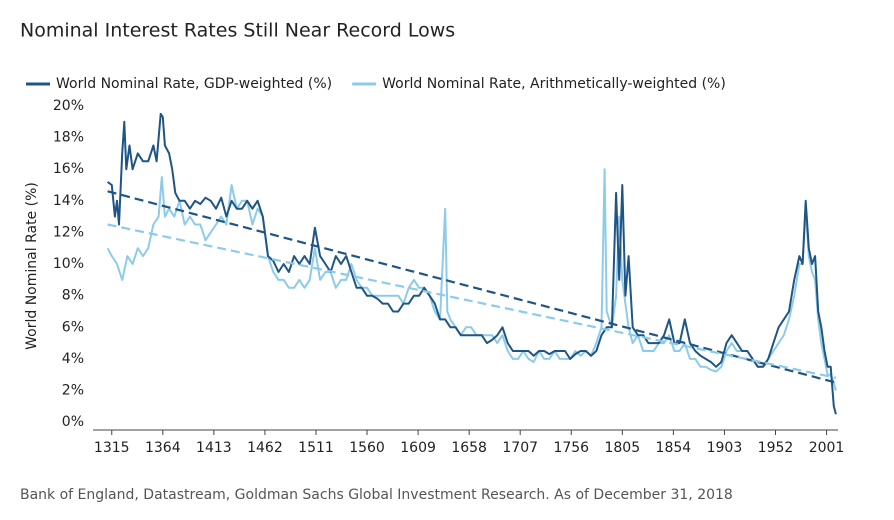 The image size is (894, 520). Describe the element at coordinates (73, 390) in the screenshot. I see `y-tick-label: 2%` at that location.